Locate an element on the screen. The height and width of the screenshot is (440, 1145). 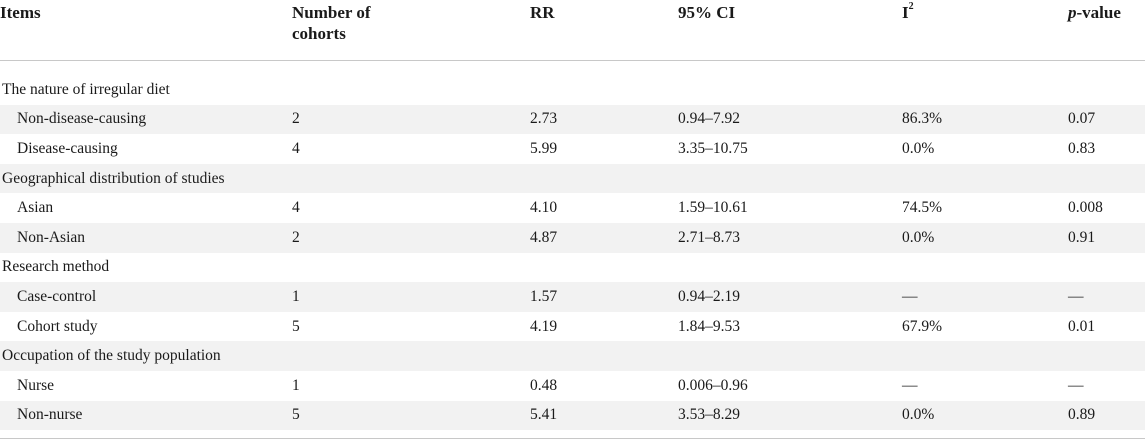
cell-rr: 2.73 is located at coordinates (544, 119).